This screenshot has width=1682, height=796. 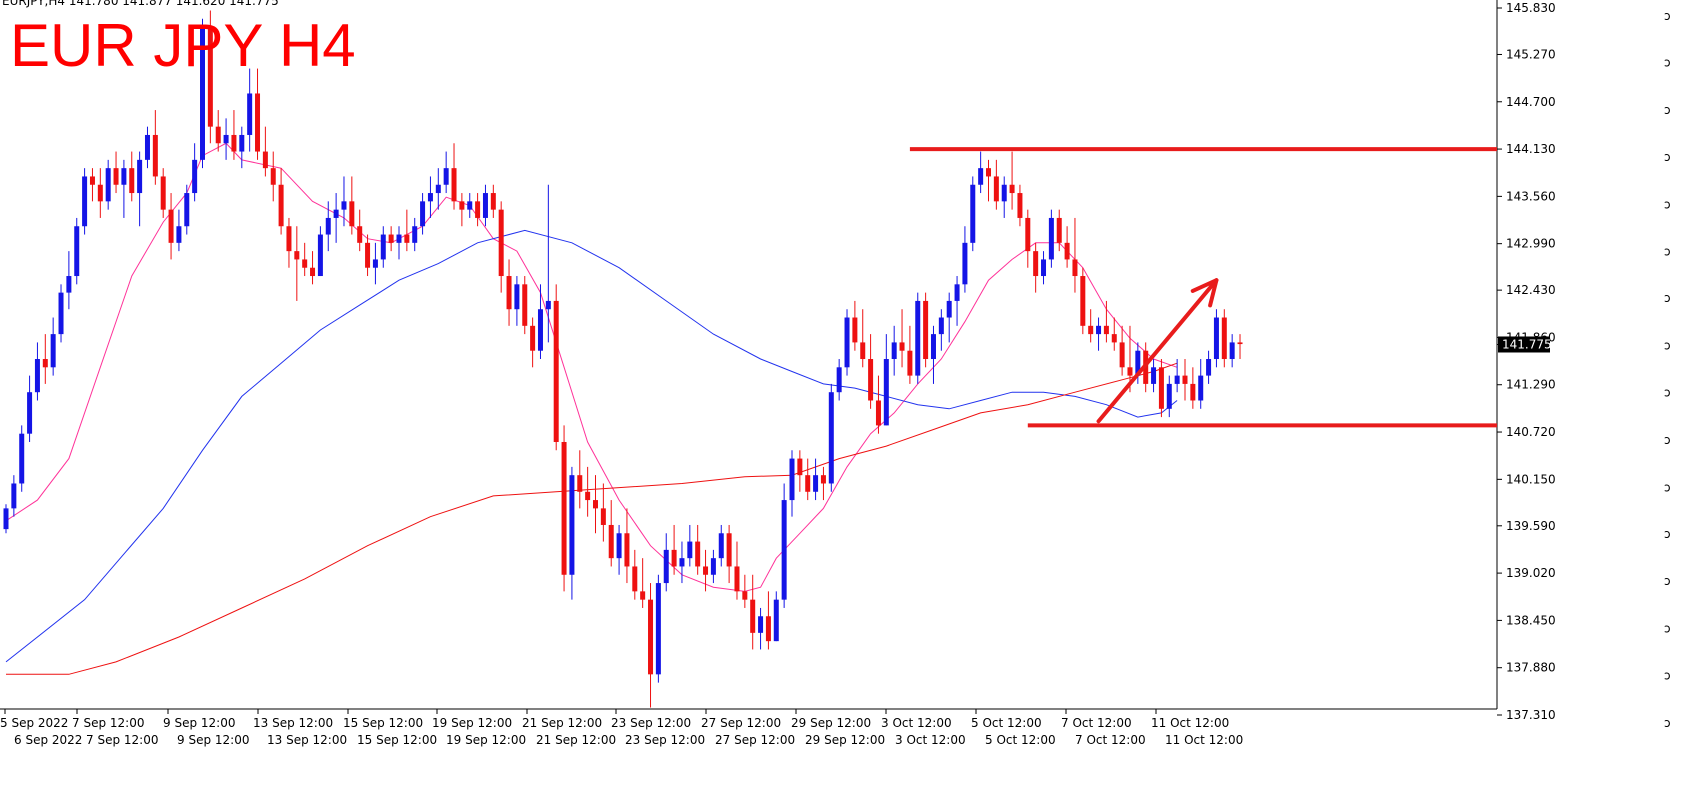 I want to click on price-tick-label: 143.560, so click(x=1531, y=196).